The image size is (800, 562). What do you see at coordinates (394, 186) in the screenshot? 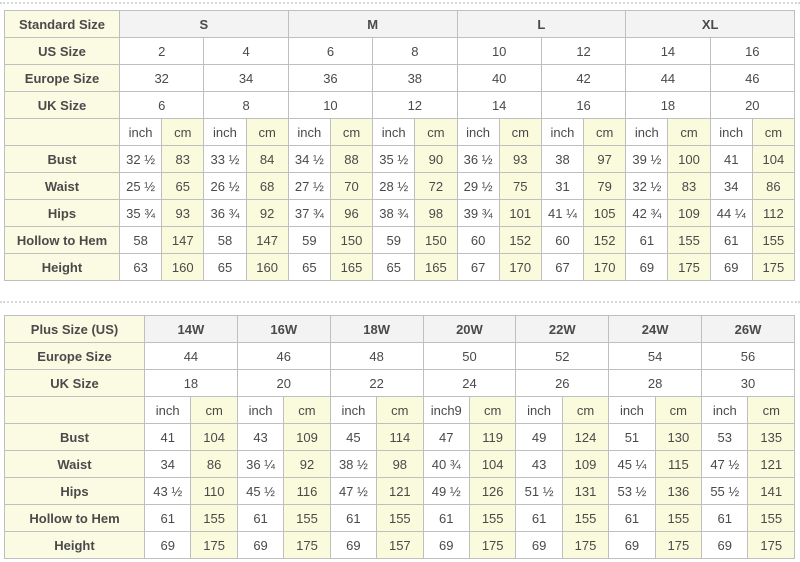
I see `value-cell: 28 ½` at bounding box center [394, 186].